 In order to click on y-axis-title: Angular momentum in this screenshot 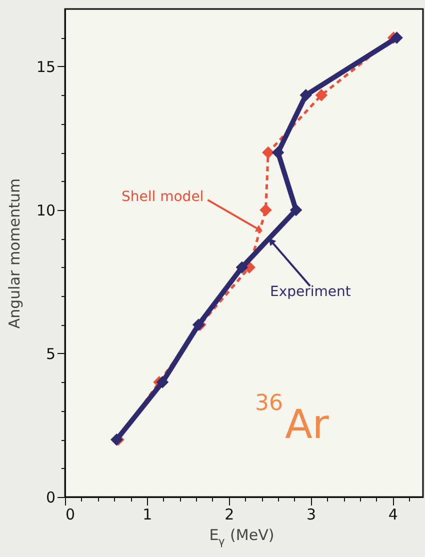, I will do `click(14, 253)`.